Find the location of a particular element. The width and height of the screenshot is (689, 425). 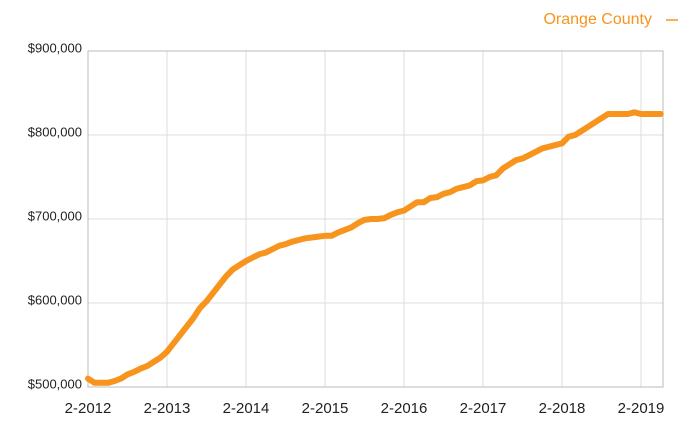

y-tick-label: $700,000 is located at coordinates (55, 215).